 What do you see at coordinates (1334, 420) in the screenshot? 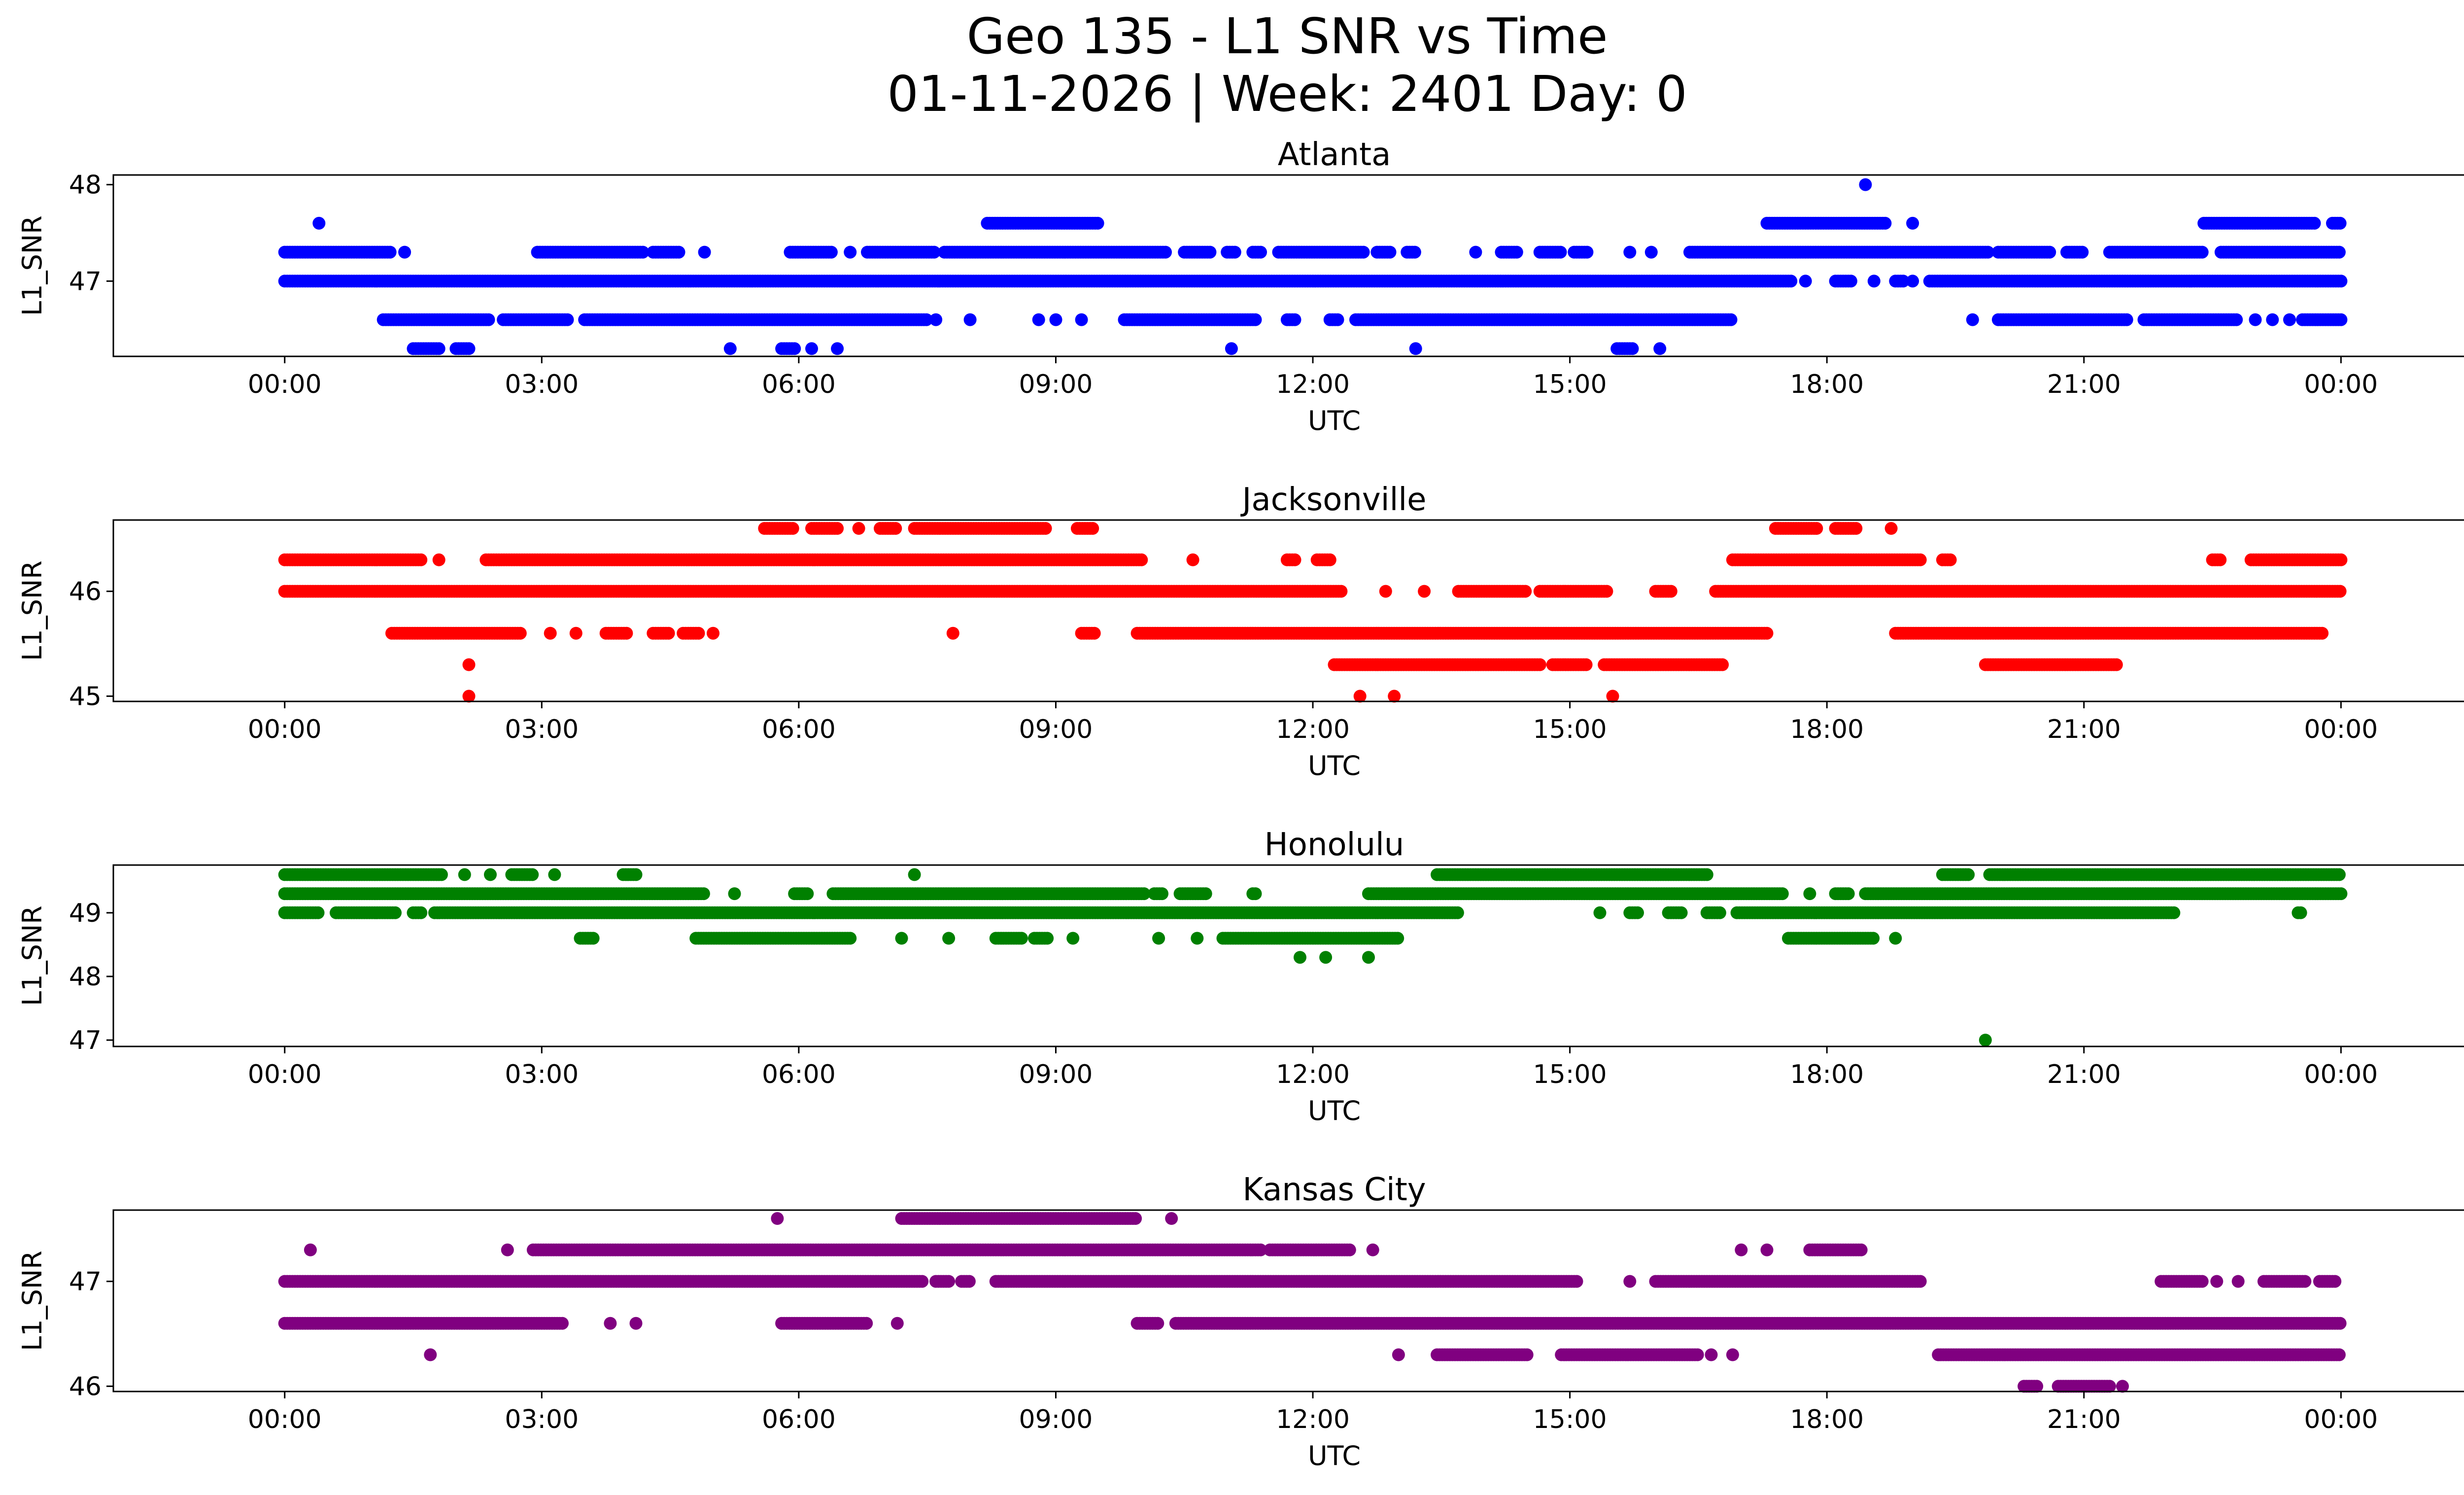
I see `x-axis-label: UTC` at bounding box center [1334, 420].